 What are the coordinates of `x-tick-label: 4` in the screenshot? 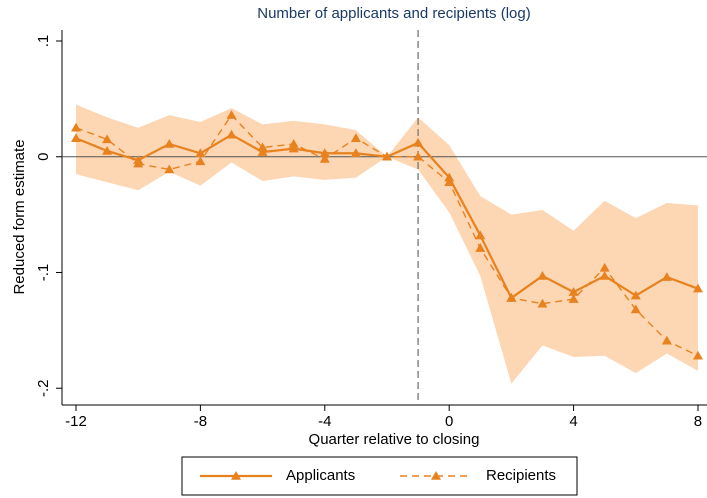 It's located at (573, 421).